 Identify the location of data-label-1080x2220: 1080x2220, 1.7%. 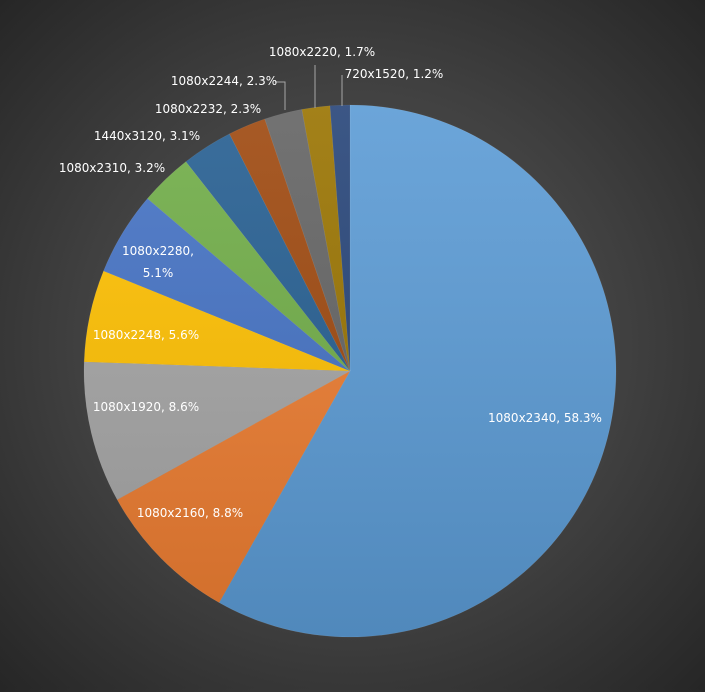
(322, 52).